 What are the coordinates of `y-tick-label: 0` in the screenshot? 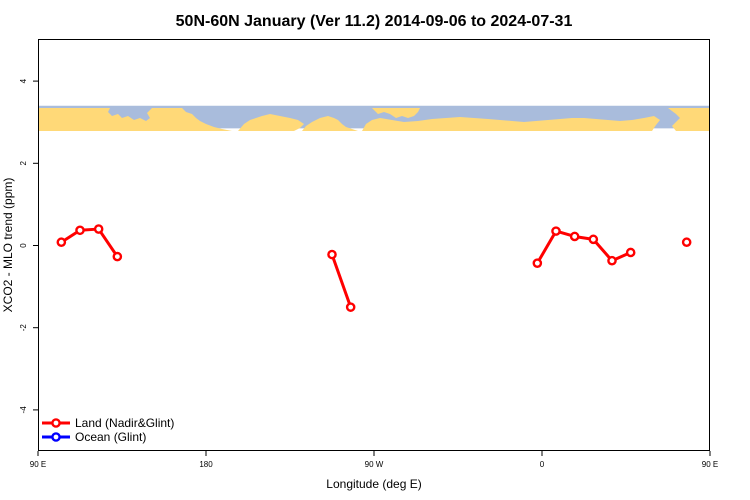 It's located at (23, 245).